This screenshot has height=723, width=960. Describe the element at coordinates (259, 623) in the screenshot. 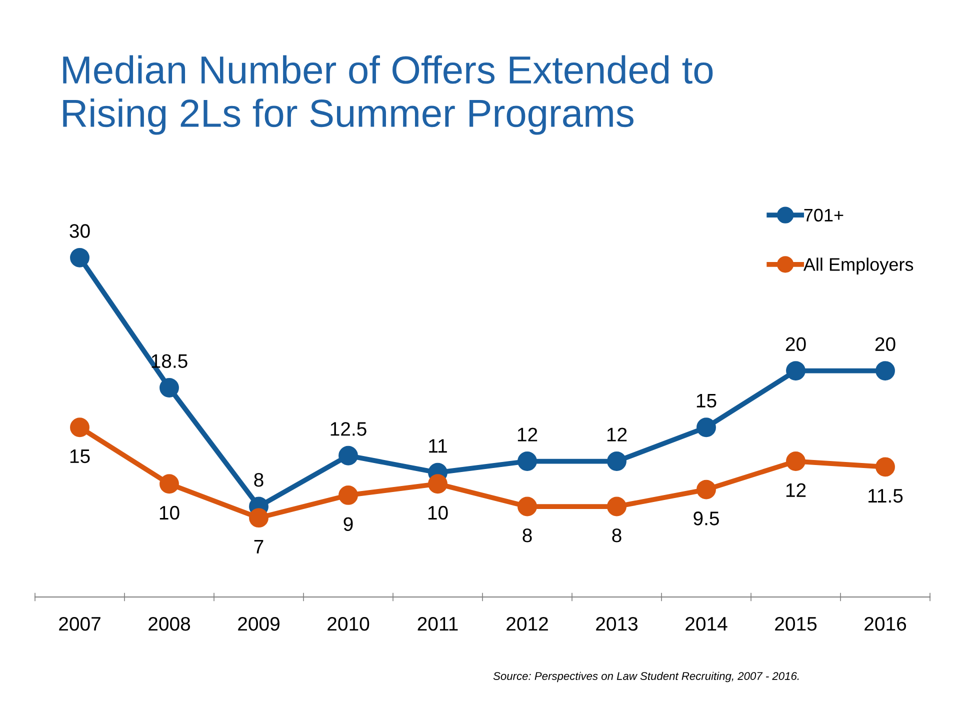

I see `x-tick-label: 2009` at that location.